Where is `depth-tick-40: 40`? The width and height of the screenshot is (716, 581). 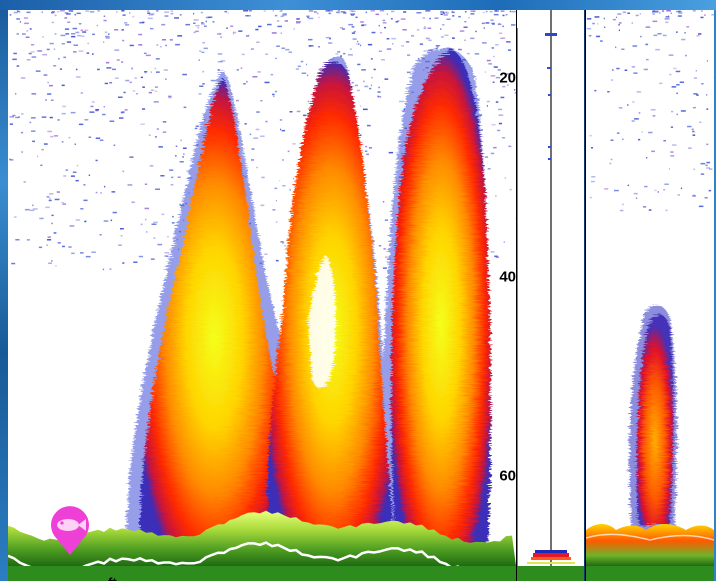
depth-tick-40: 40 is located at coordinates (507, 277).